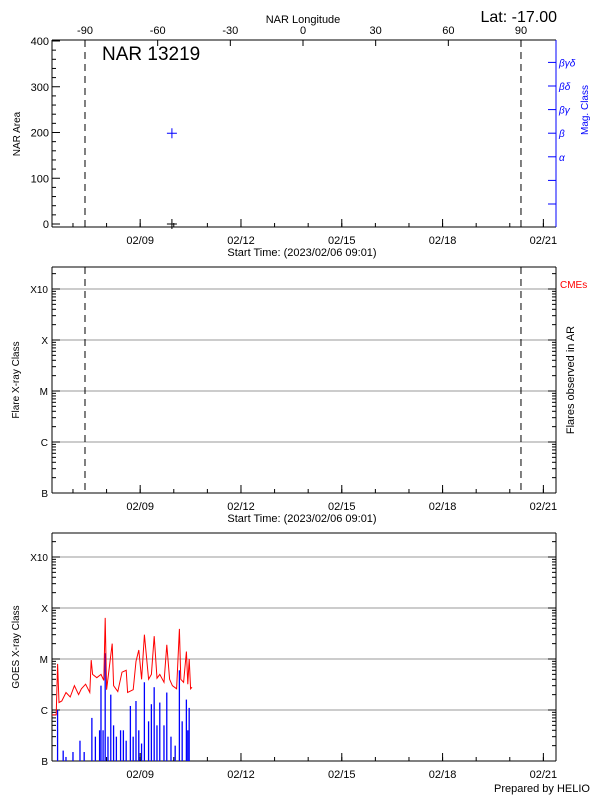 This screenshot has width=600, height=800. I want to click on top-x-tick-label: -90, so click(85, 31).